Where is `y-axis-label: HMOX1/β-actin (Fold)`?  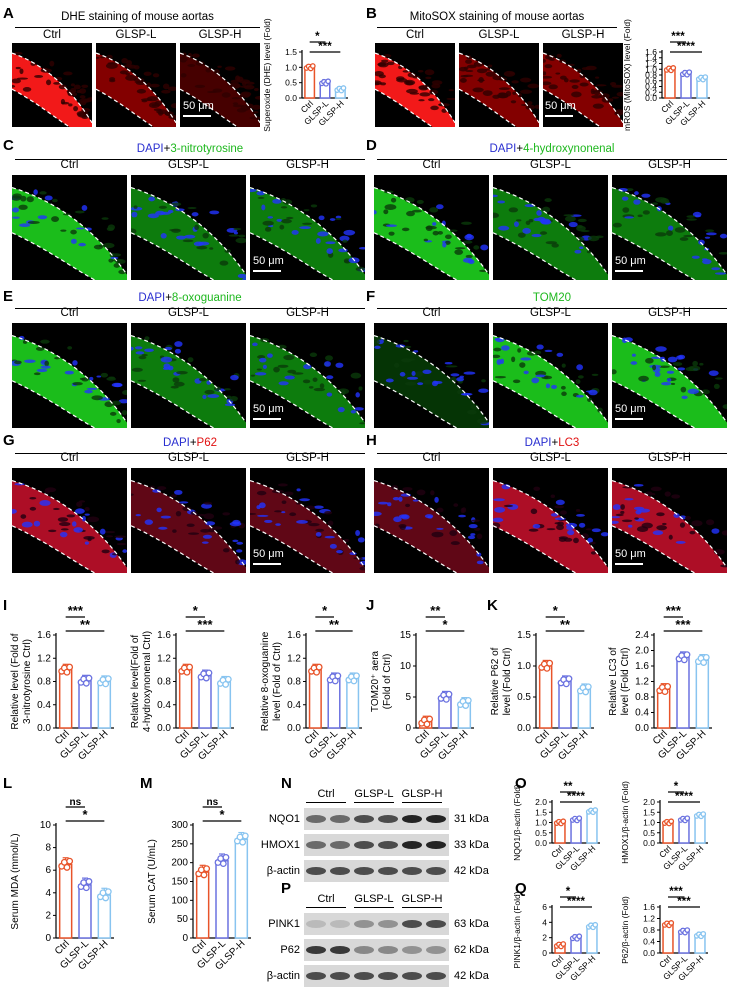 y-axis-label: HMOX1/β-actin (Fold) is located at coordinates (625, 822).